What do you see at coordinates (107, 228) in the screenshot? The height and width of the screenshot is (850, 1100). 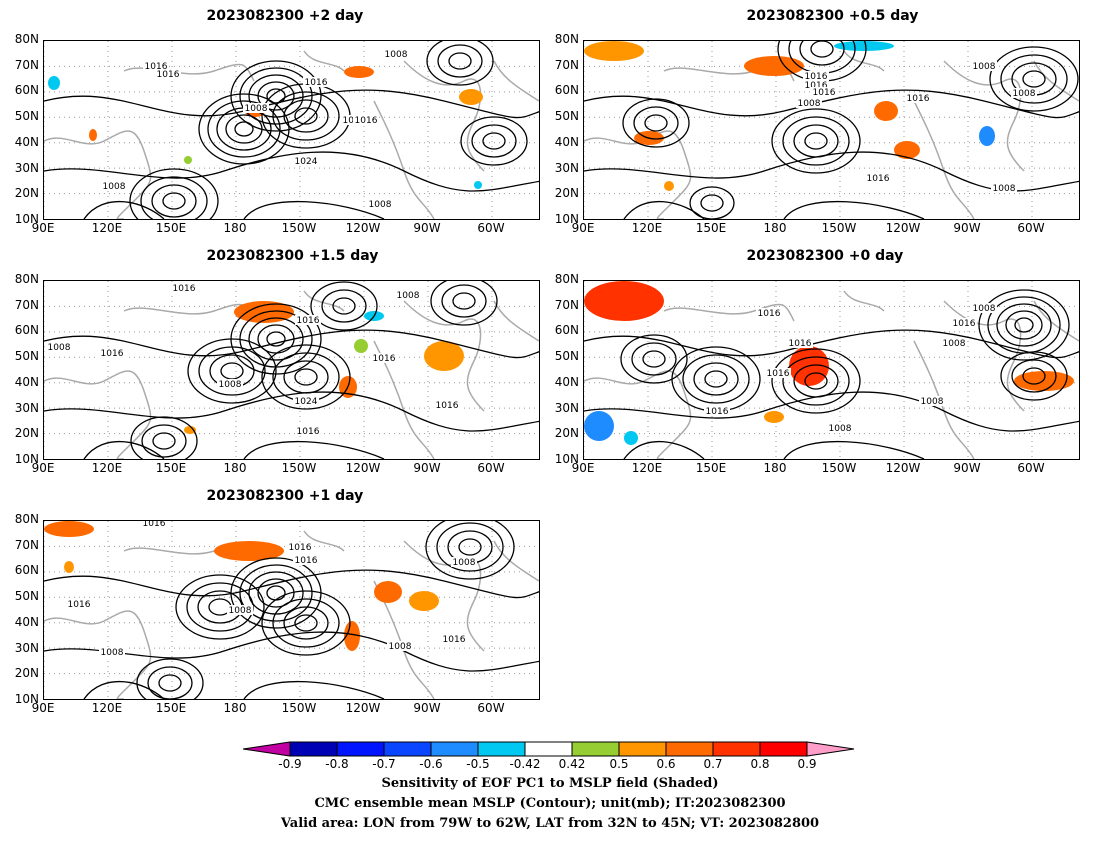 I see `lon-tick-label: 120E` at bounding box center [107, 228].